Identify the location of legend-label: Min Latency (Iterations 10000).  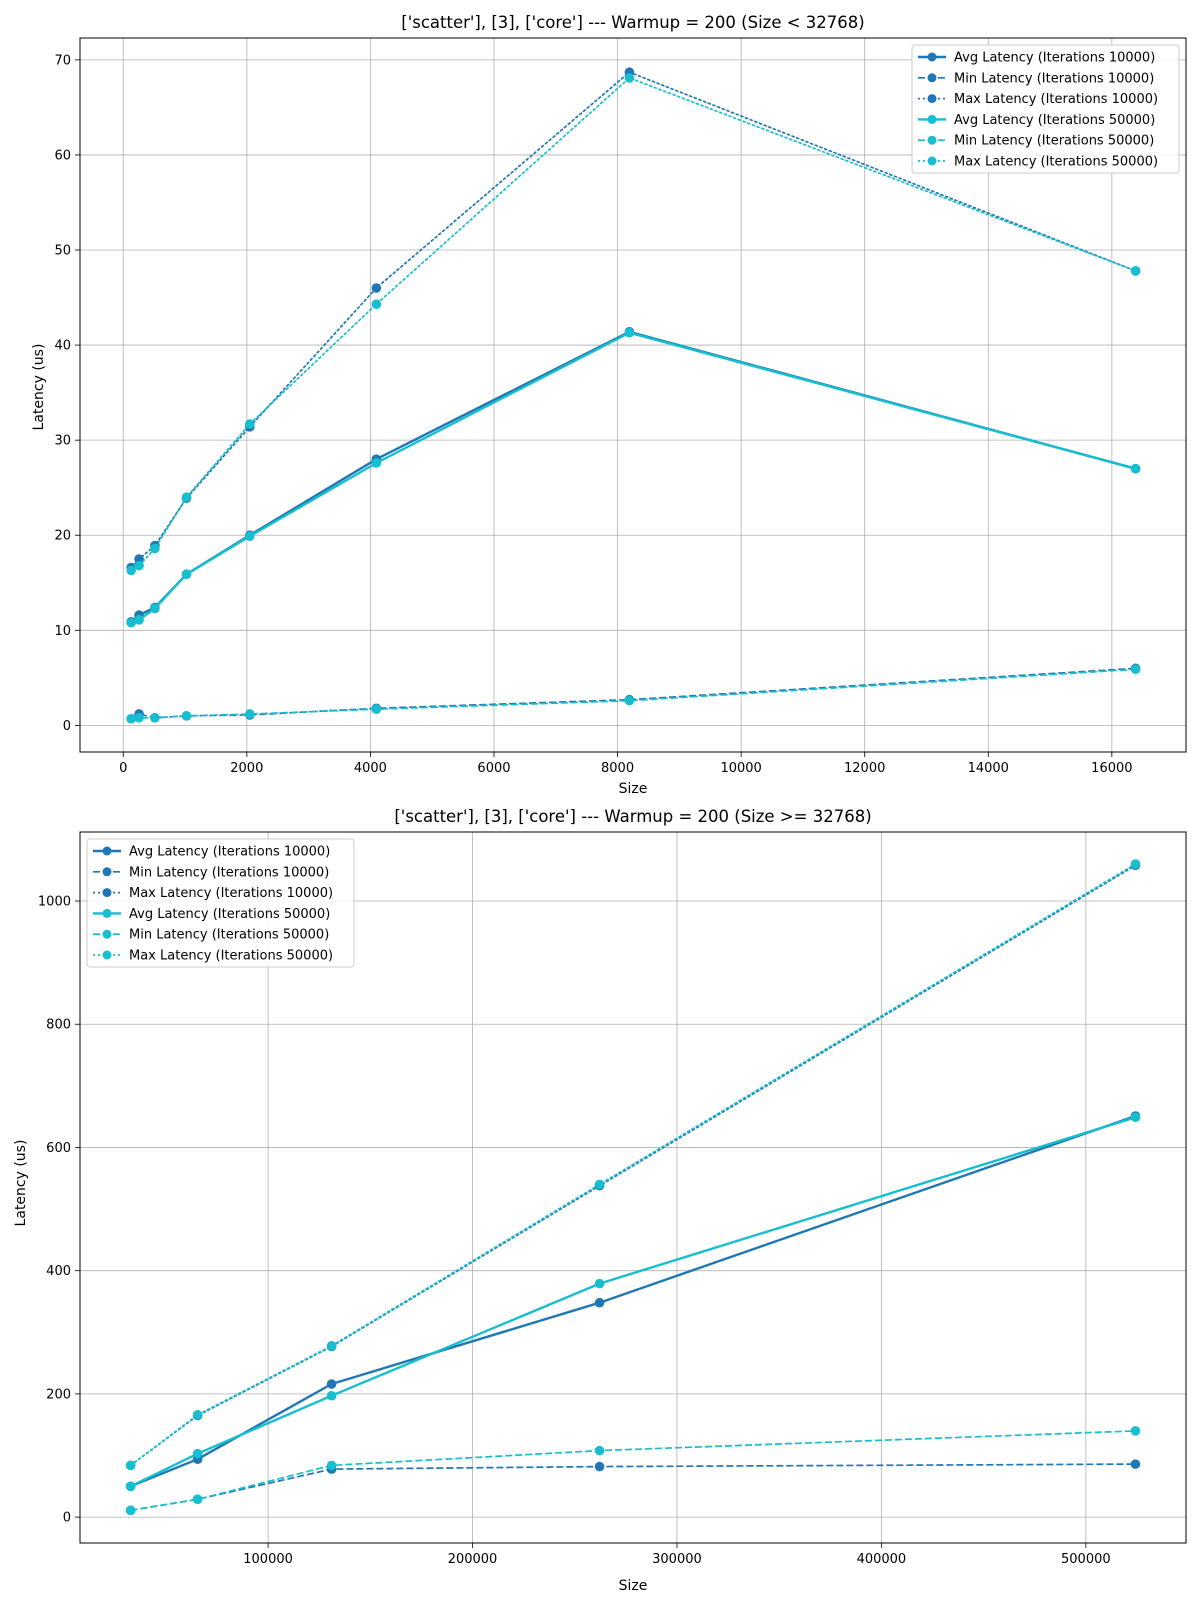
(1054, 78).